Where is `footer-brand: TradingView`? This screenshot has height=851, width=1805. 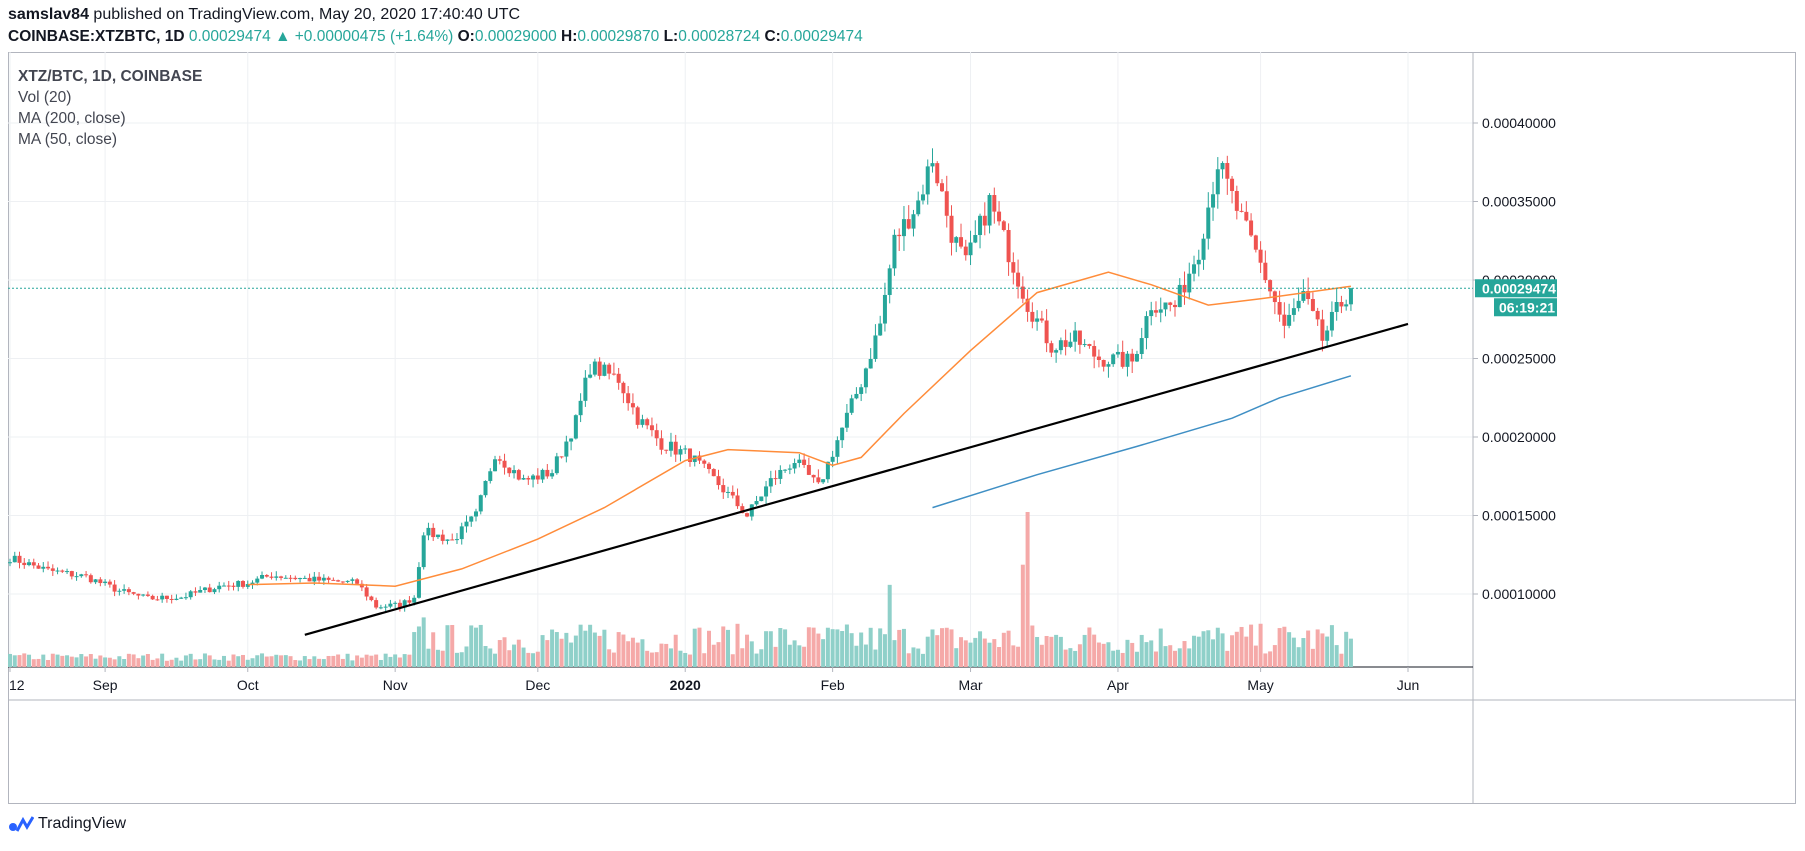
footer-brand: TradingView is located at coordinates (67, 824).